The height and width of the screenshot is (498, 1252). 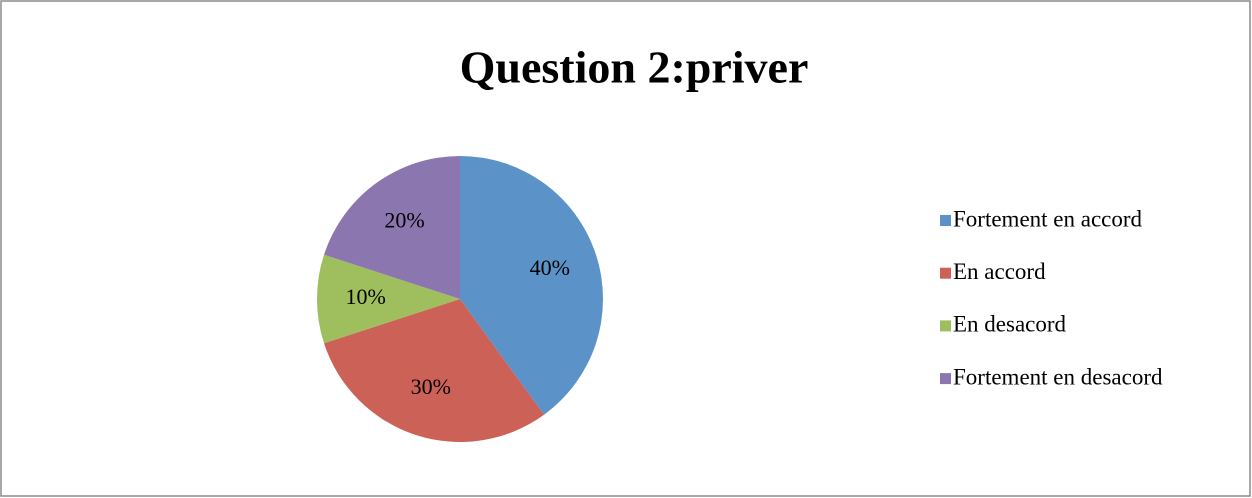 What do you see at coordinates (634, 67) in the screenshot?
I see `chart-title: Question 2:priver` at bounding box center [634, 67].